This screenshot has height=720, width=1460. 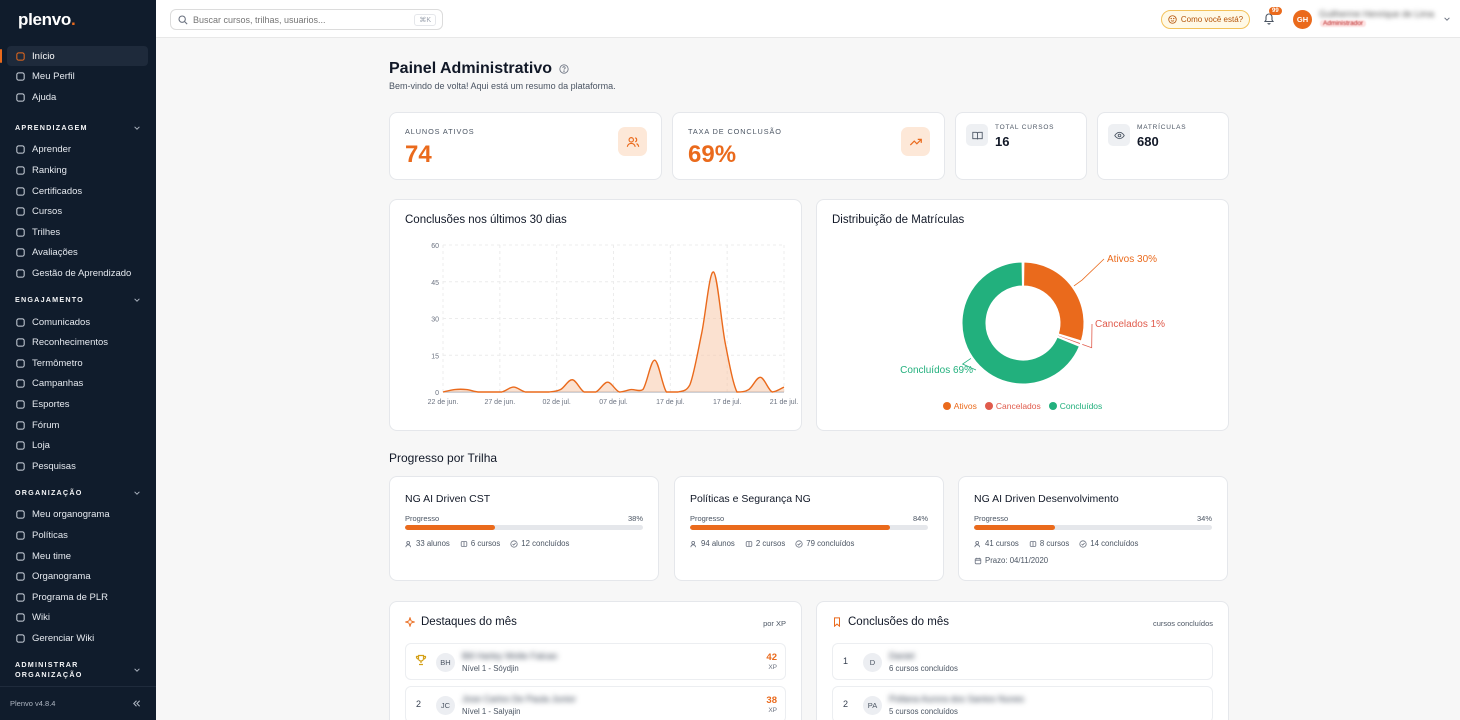 I want to click on star-icon, so click(x=20, y=342).